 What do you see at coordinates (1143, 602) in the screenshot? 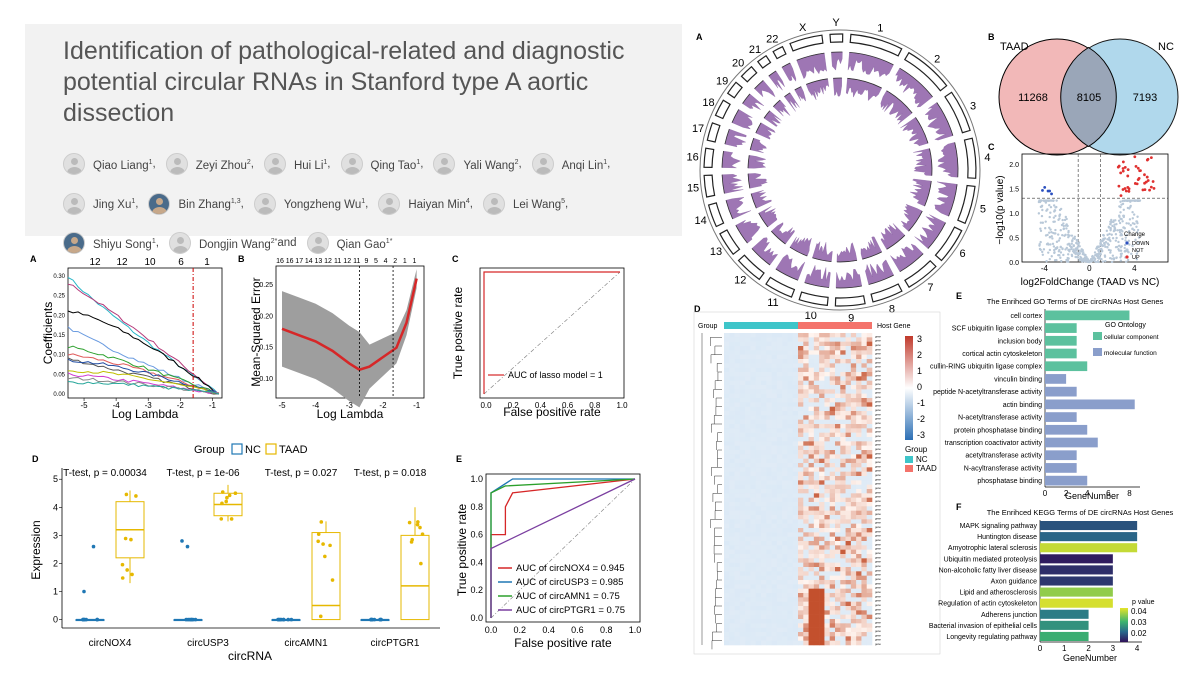
I see `legend-title: p value` at bounding box center [1143, 602].